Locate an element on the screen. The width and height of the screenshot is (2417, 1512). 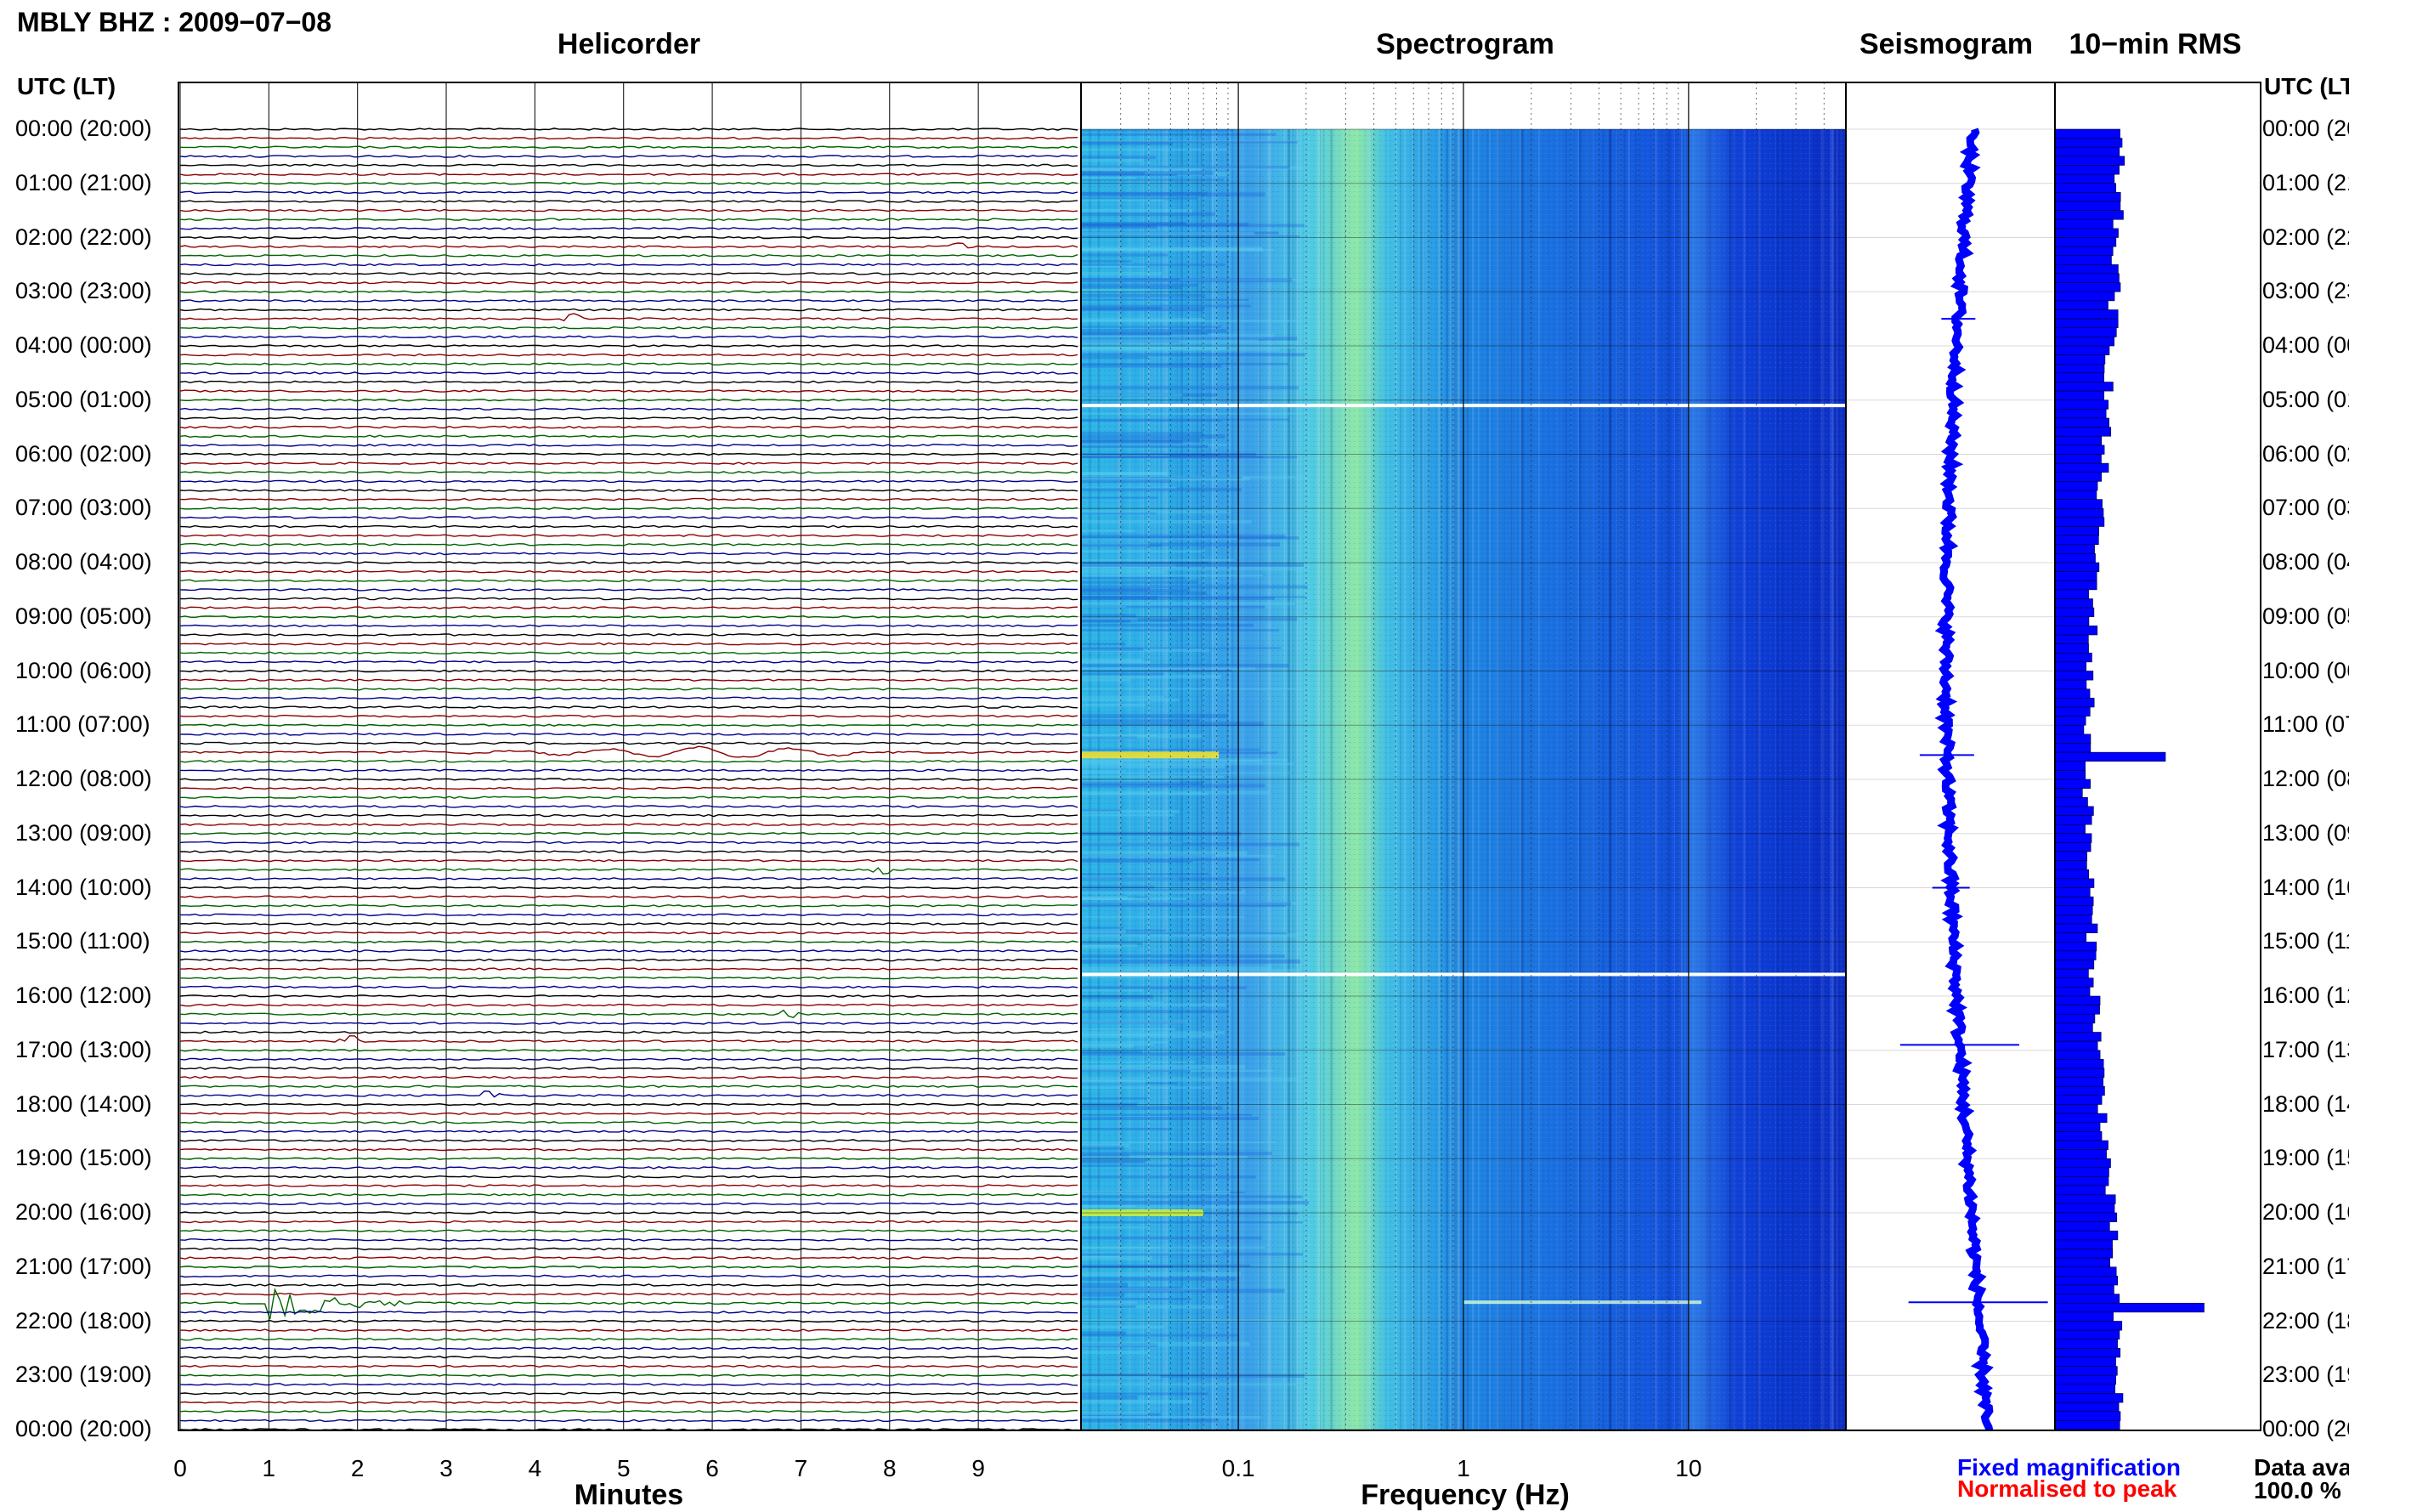
seismogram-title: Seismogram is located at coordinates (1946, 44).